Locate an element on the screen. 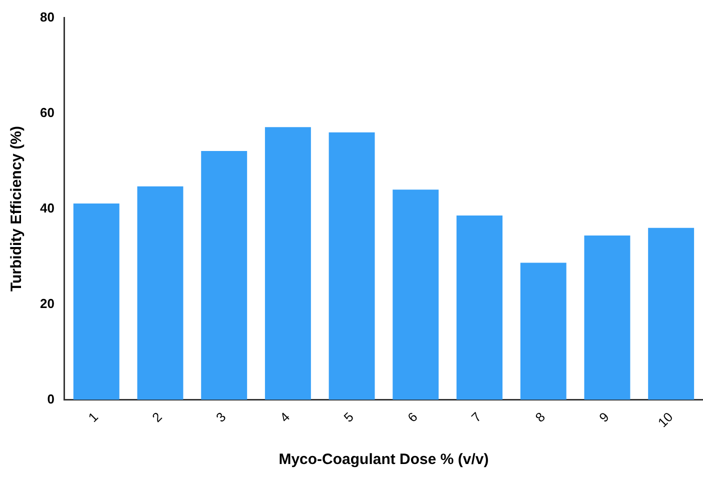 Image resolution: width=703 pixels, height=477 pixels. x-tick-label: 8 is located at coordinates (540, 417).